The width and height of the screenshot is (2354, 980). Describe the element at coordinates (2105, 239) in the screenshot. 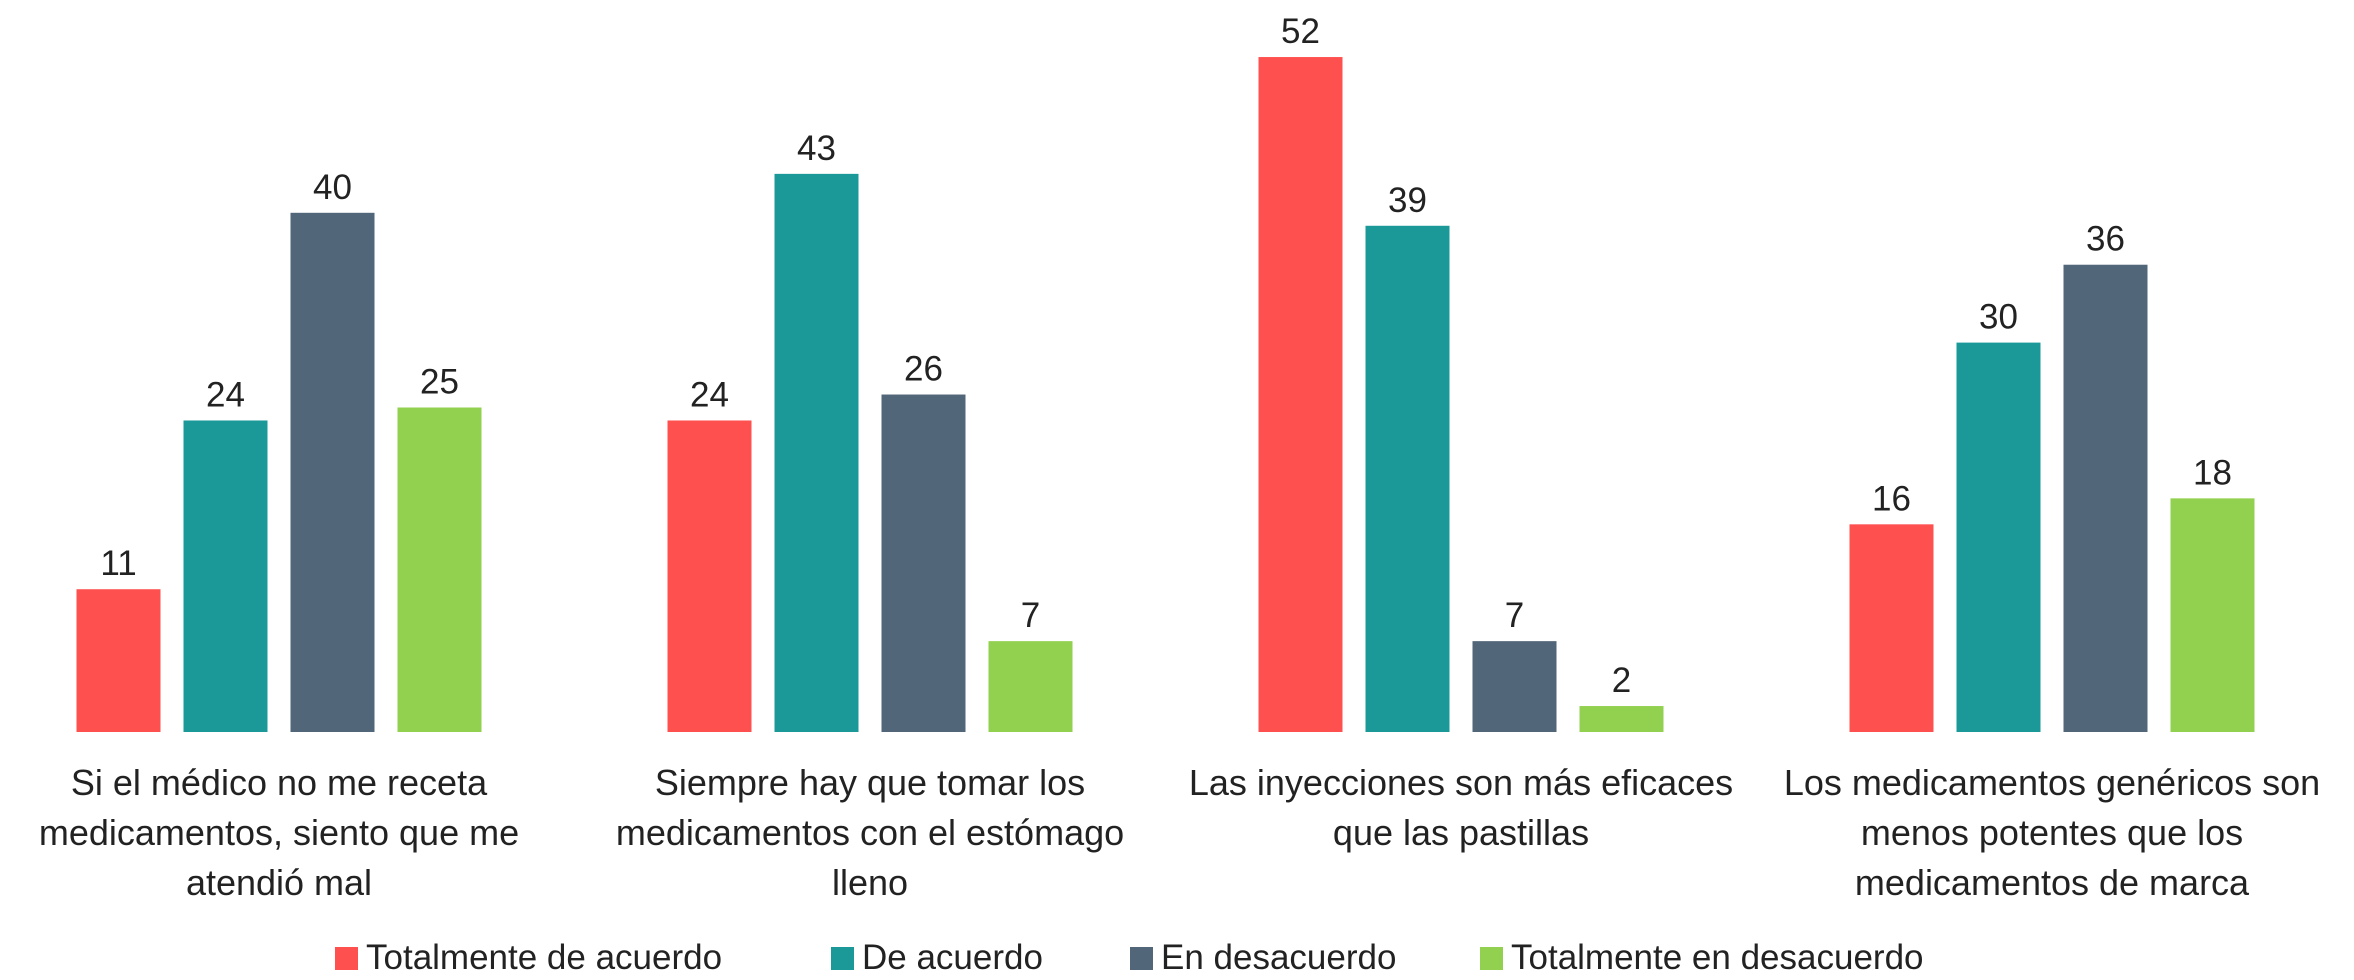

I see `value-label: 36` at that location.